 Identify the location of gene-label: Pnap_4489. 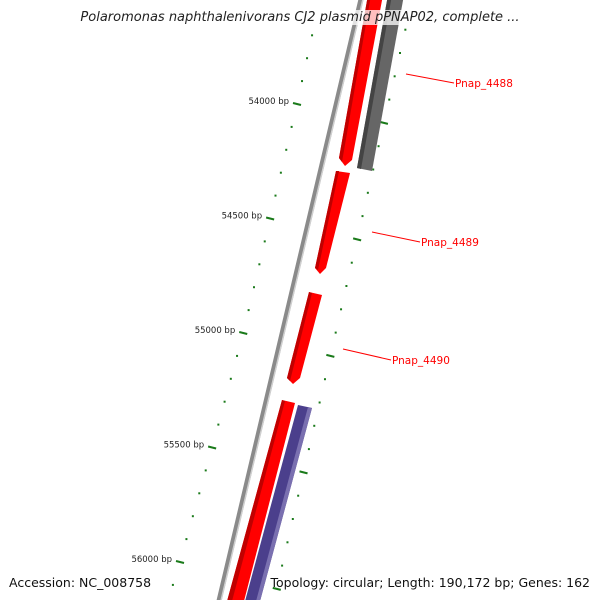
(450, 243).